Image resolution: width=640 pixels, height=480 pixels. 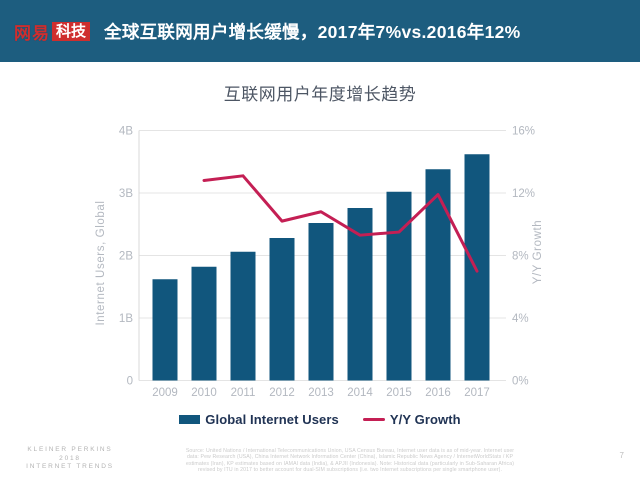 What do you see at coordinates (360, 393) in the screenshot?
I see `svg-text: 2014` at bounding box center [360, 393].